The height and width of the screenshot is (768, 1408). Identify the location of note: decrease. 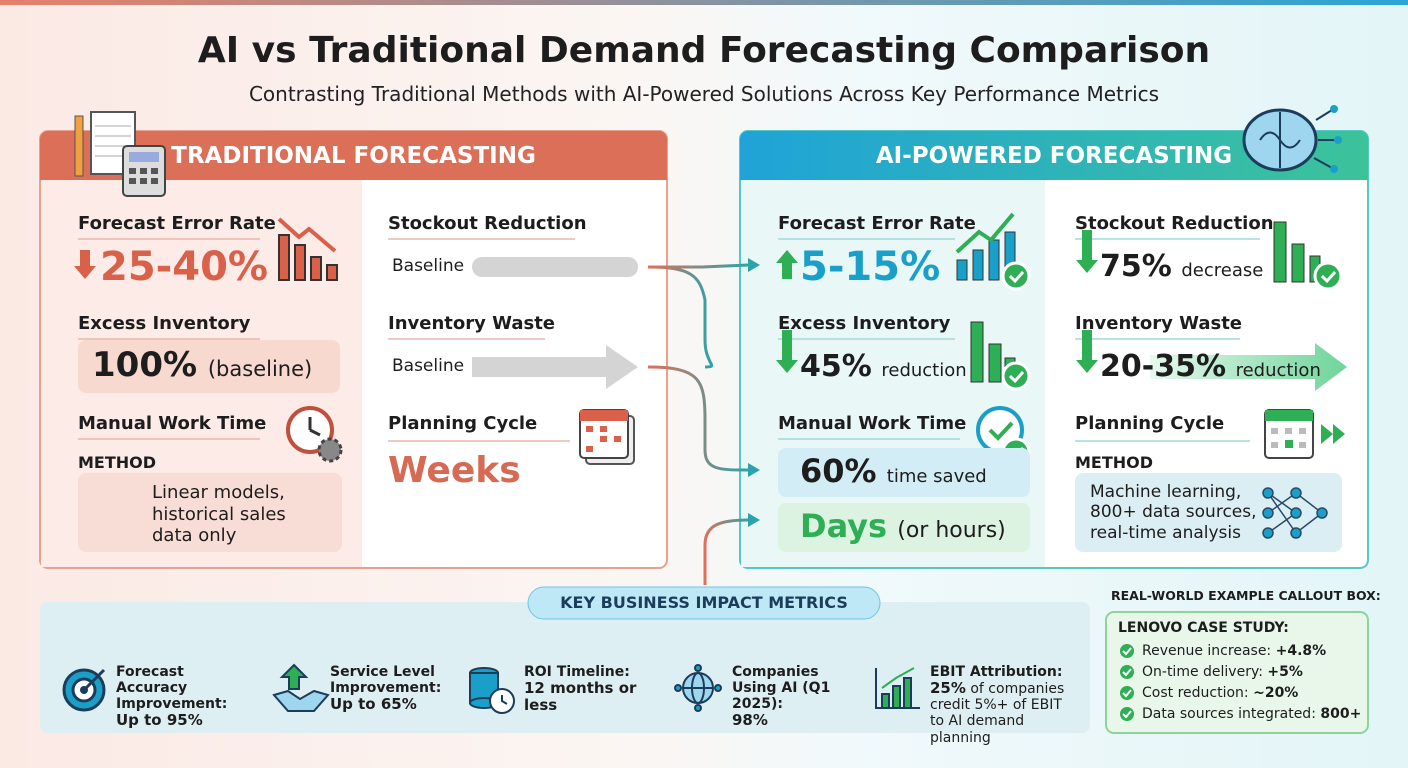
(1222, 270).